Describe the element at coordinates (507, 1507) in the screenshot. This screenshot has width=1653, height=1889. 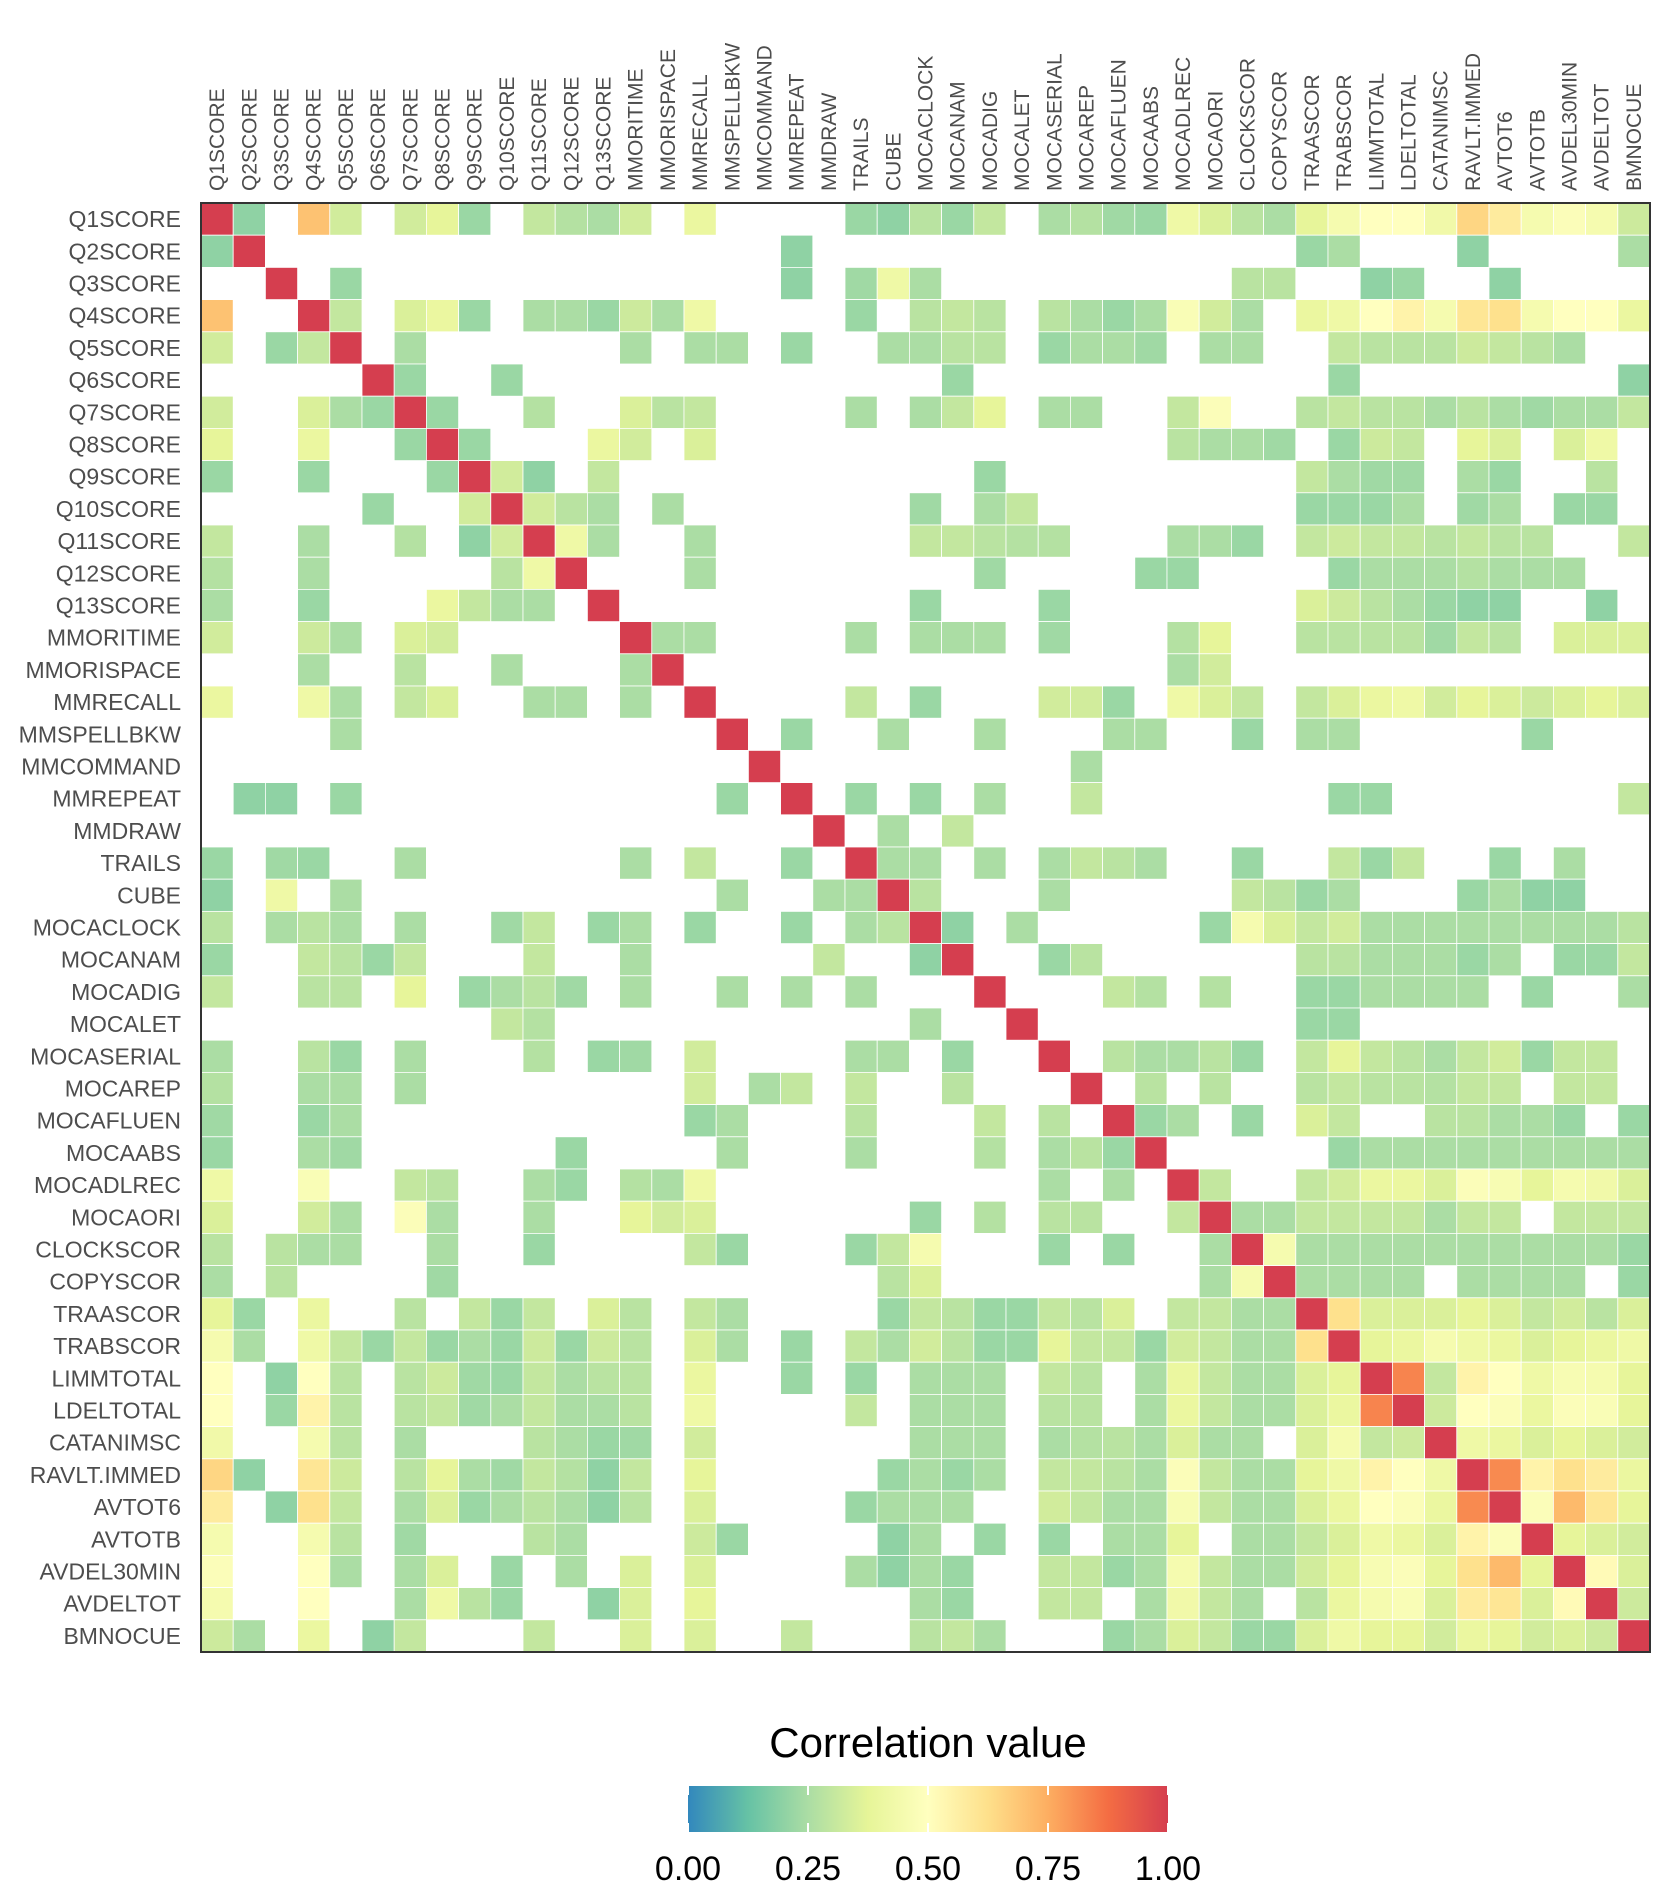
I see `cell-avtot6-q10score` at that location.